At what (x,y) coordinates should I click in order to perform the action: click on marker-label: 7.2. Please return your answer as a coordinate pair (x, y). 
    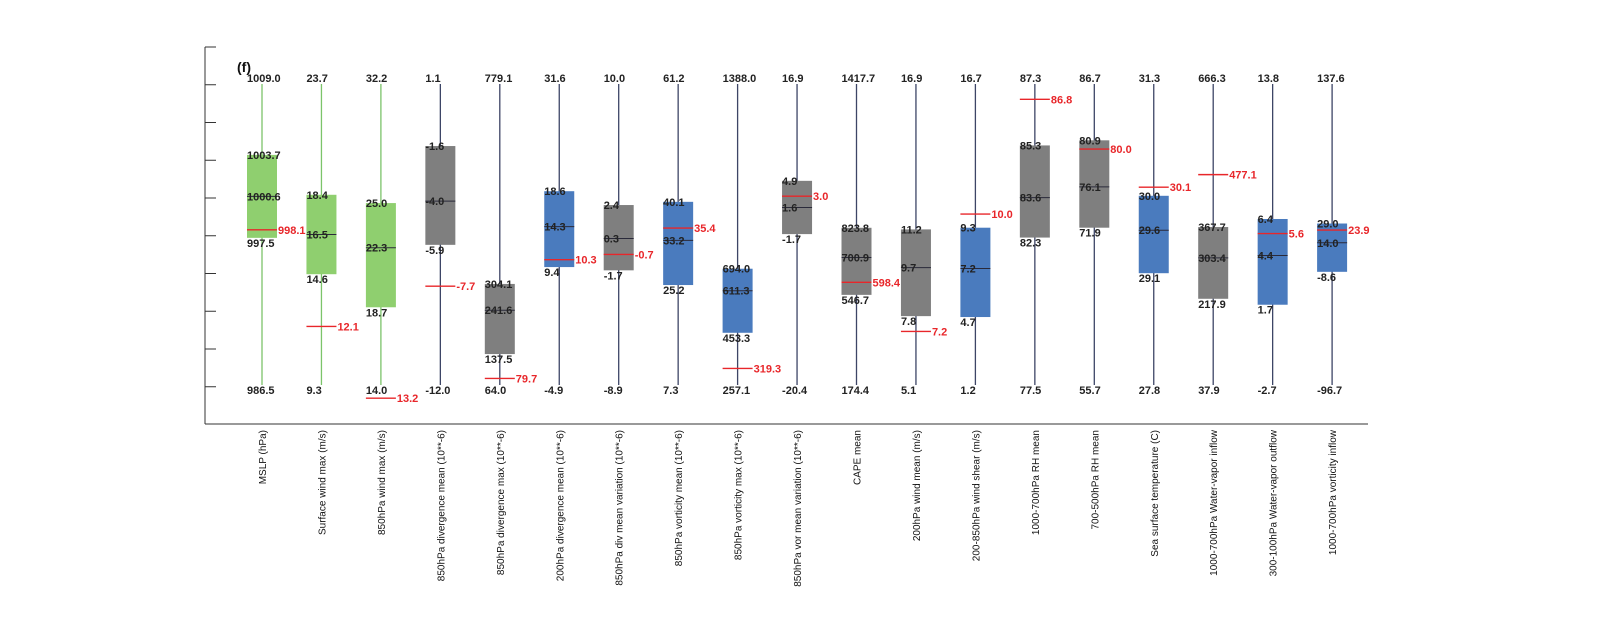
    Looking at the image, I should click on (939, 332).